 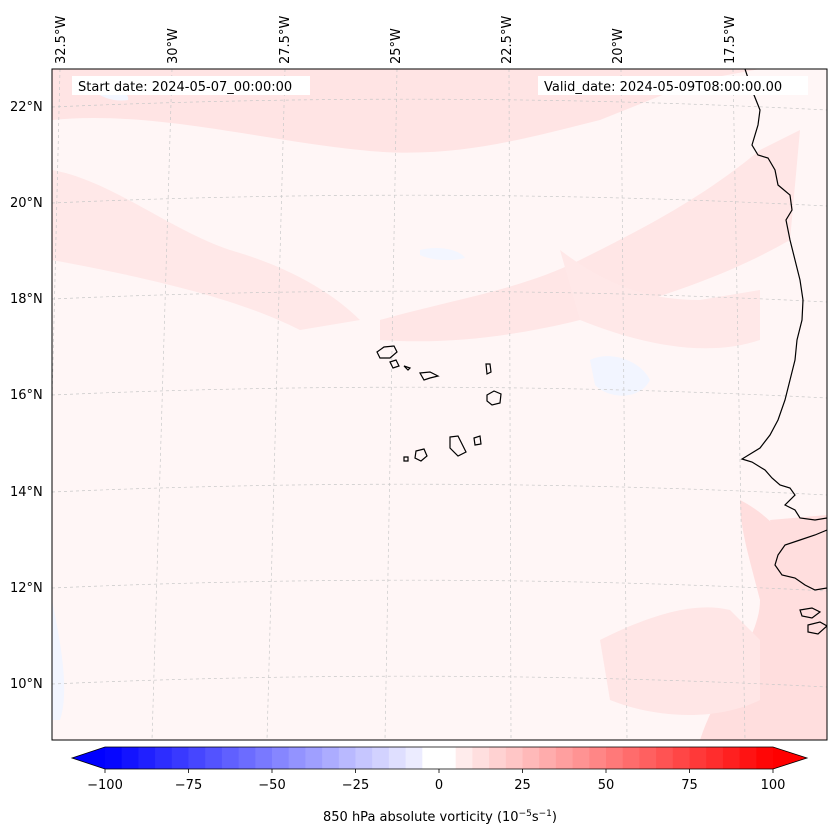 What do you see at coordinates (624, 404) in the screenshot?
I see `meridian-20w` at bounding box center [624, 404].